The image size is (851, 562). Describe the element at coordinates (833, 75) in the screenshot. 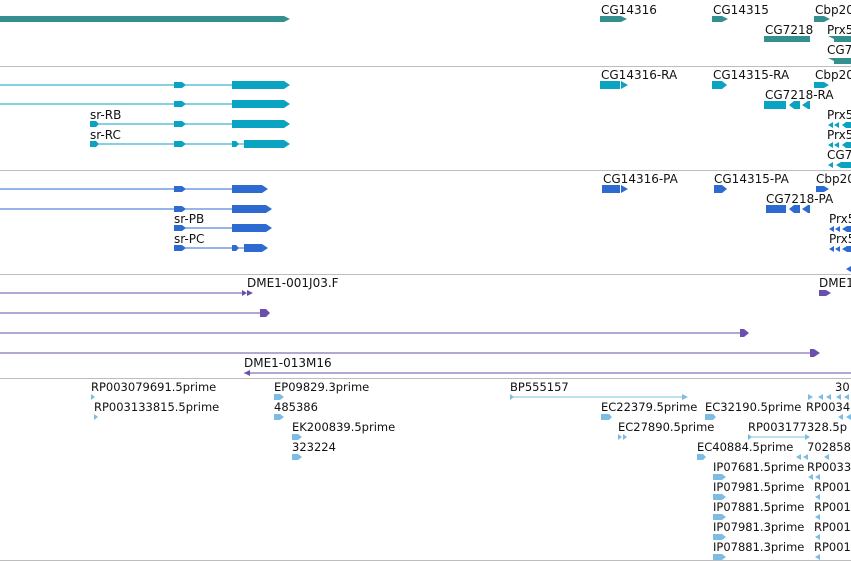

I see `transcript-label: Cbp20` at that location.